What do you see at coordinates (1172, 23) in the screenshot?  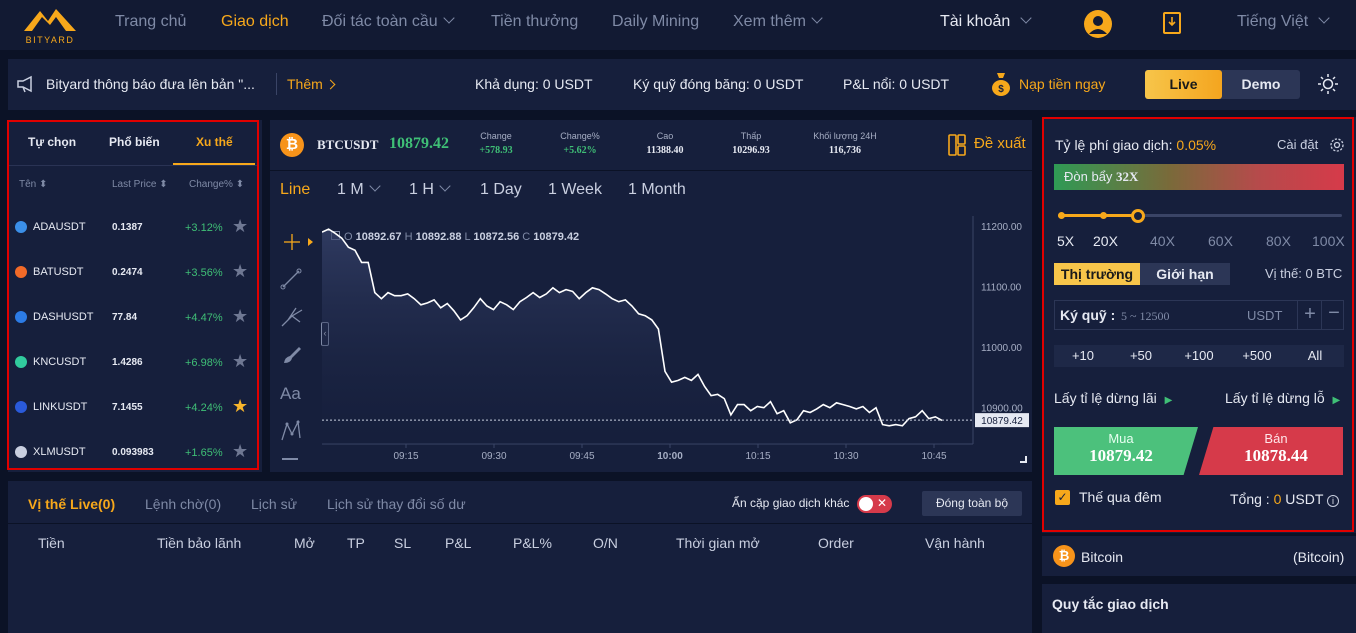 I see `download-icon` at bounding box center [1172, 23].